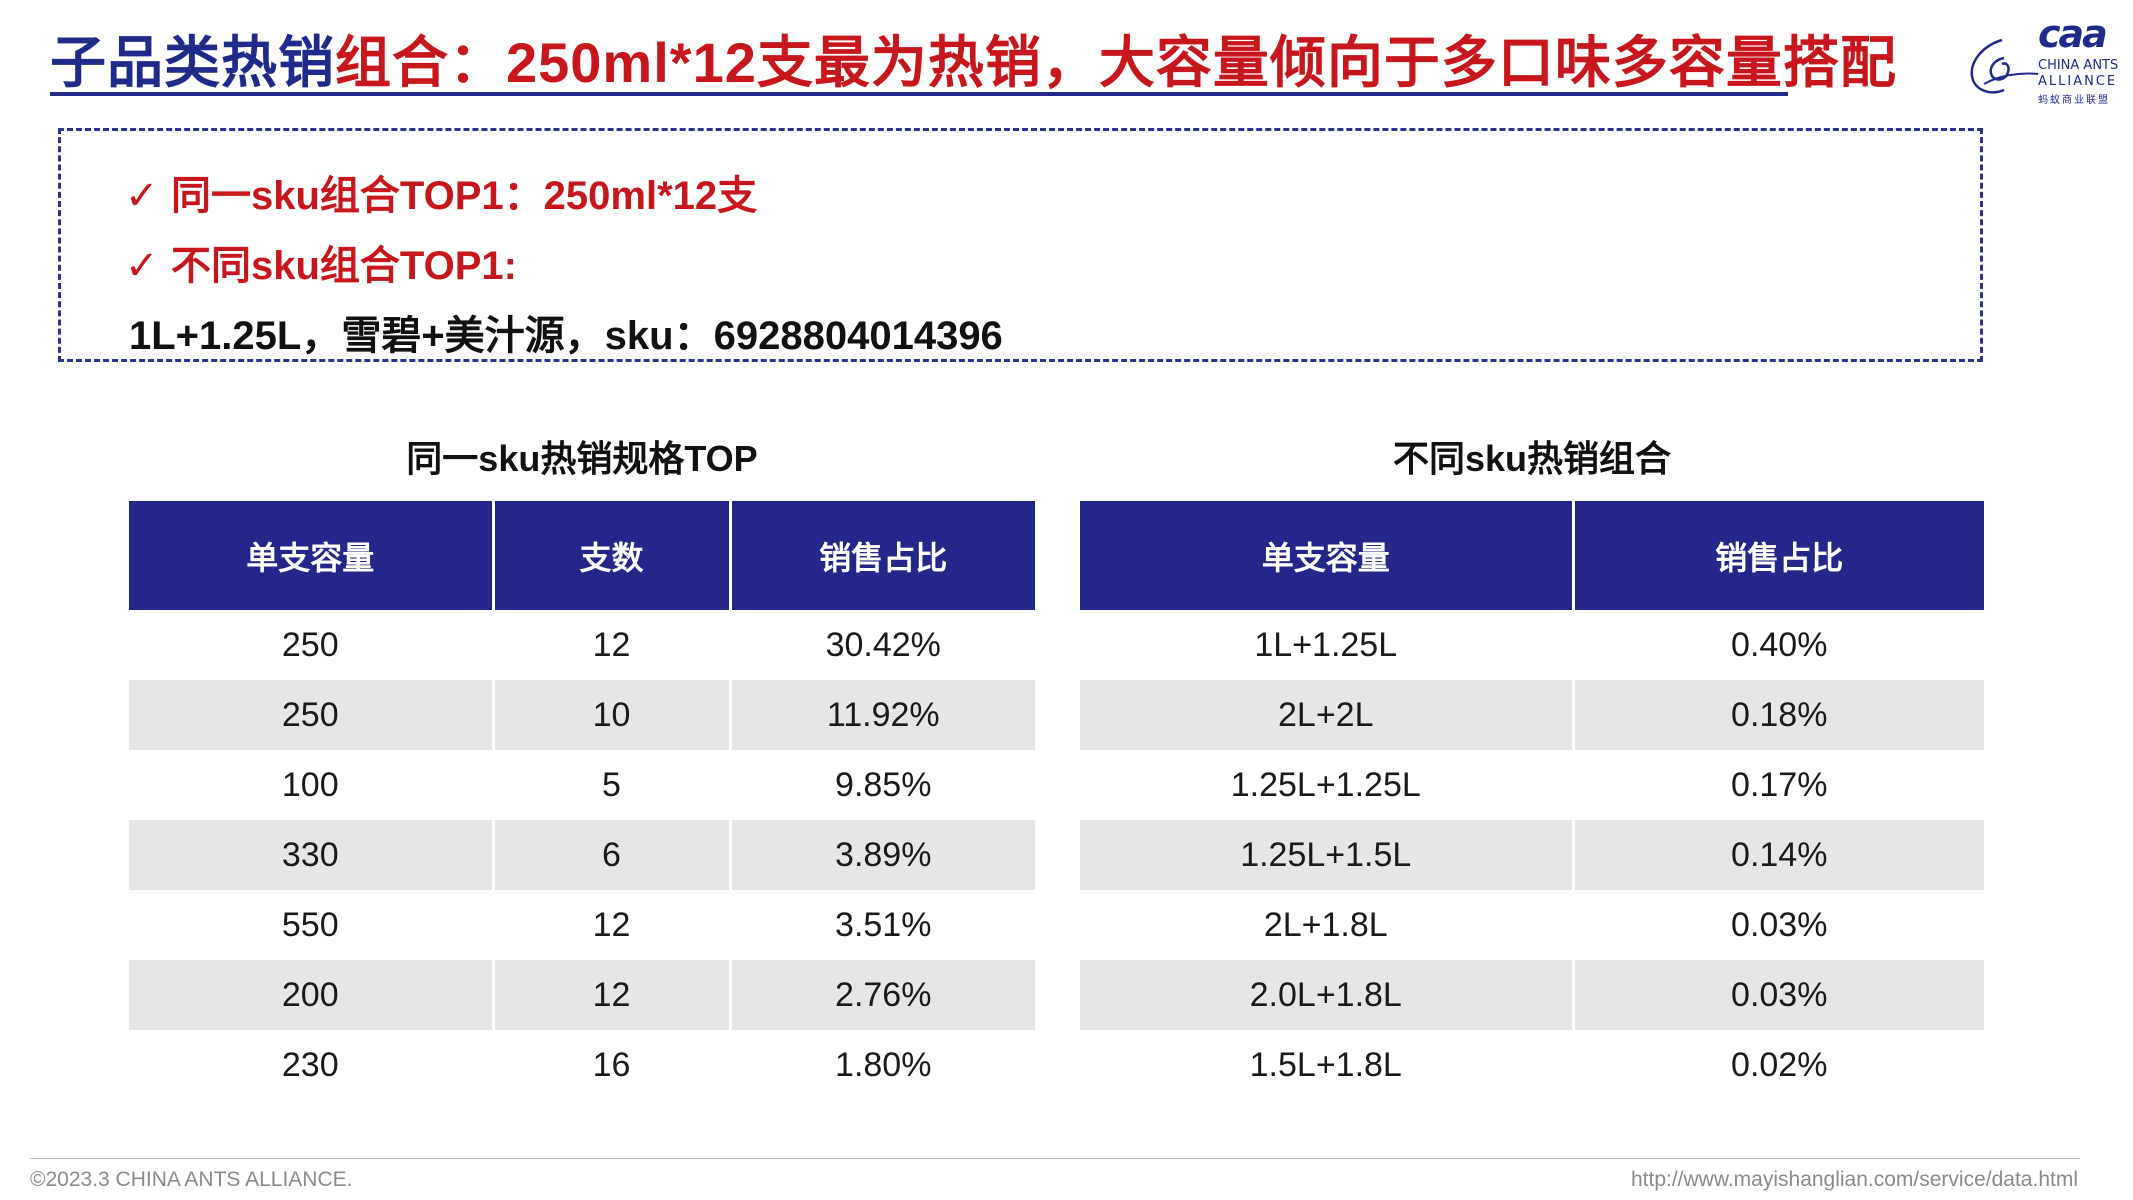 The height and width of the screenshot is (1200, 2133). What do you see at coordinates (1327, 925) in the screenshot?
I see `table-cell: 2L+1.8L` at bounding box center [1327, 925].